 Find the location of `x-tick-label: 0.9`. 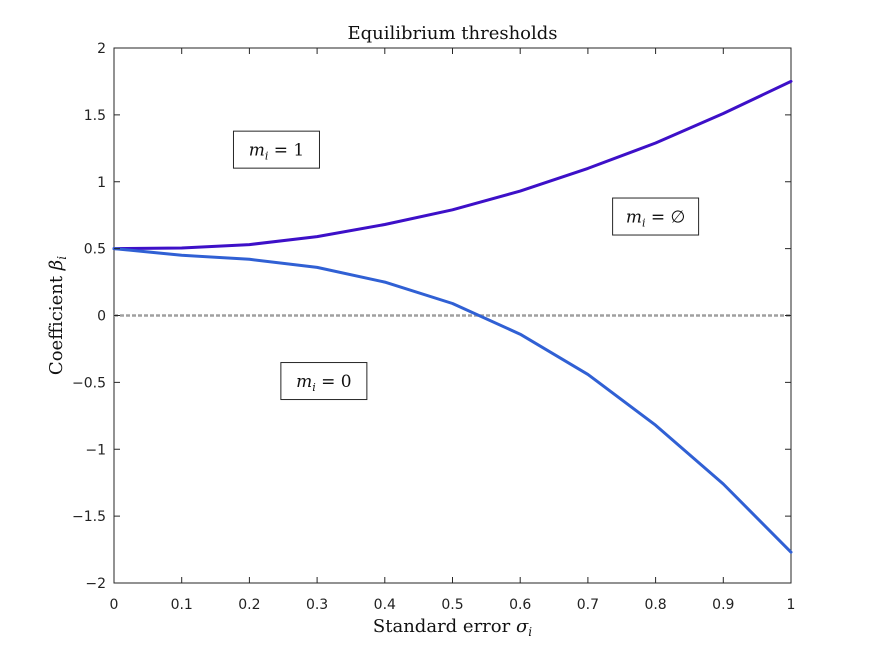

x-tick-label: 0.9 is located at coordinates (723, 605).